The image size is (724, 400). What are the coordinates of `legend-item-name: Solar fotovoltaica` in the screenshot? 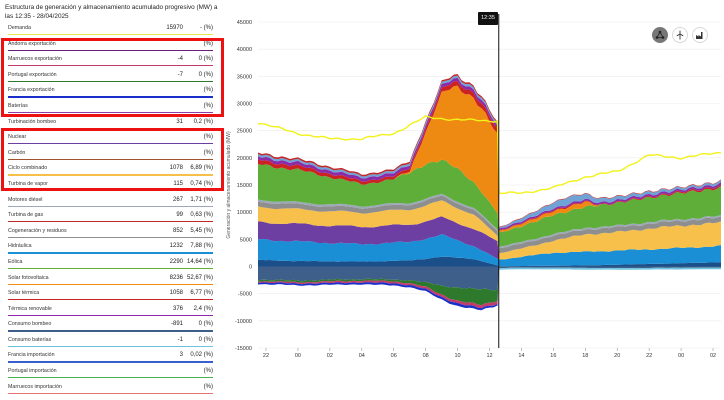 It's located at (28, 277).